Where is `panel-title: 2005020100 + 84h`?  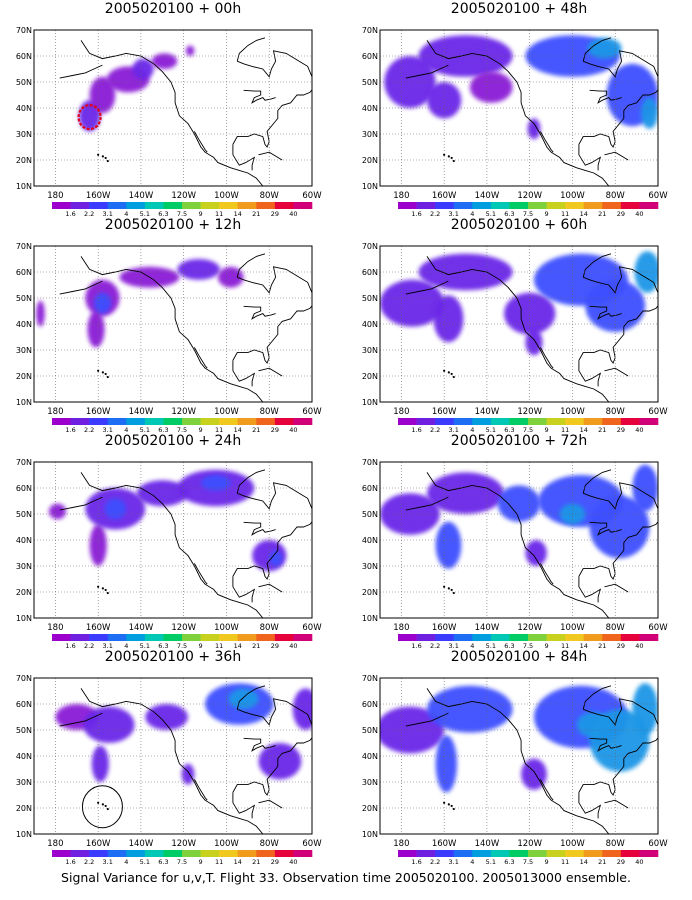
panel-title: 2005020100 + 84h is located at coordinates (519, 657).